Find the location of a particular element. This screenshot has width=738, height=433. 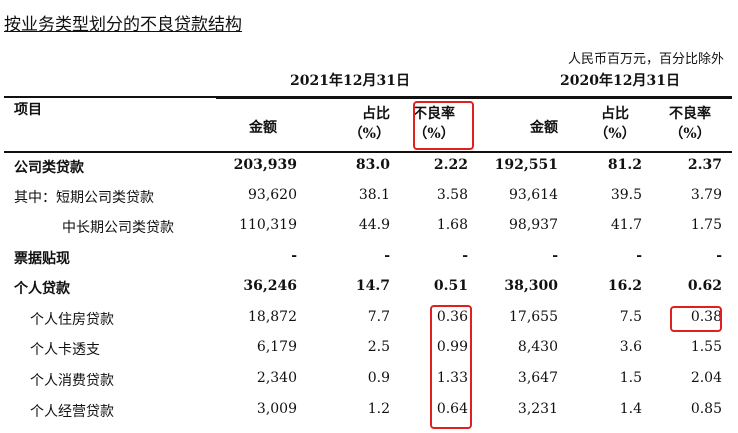

table-row: 个人住房贷款 18,872 7.7 0.36 17,655 7.5 0.38 is located at coordinates (369, 319).